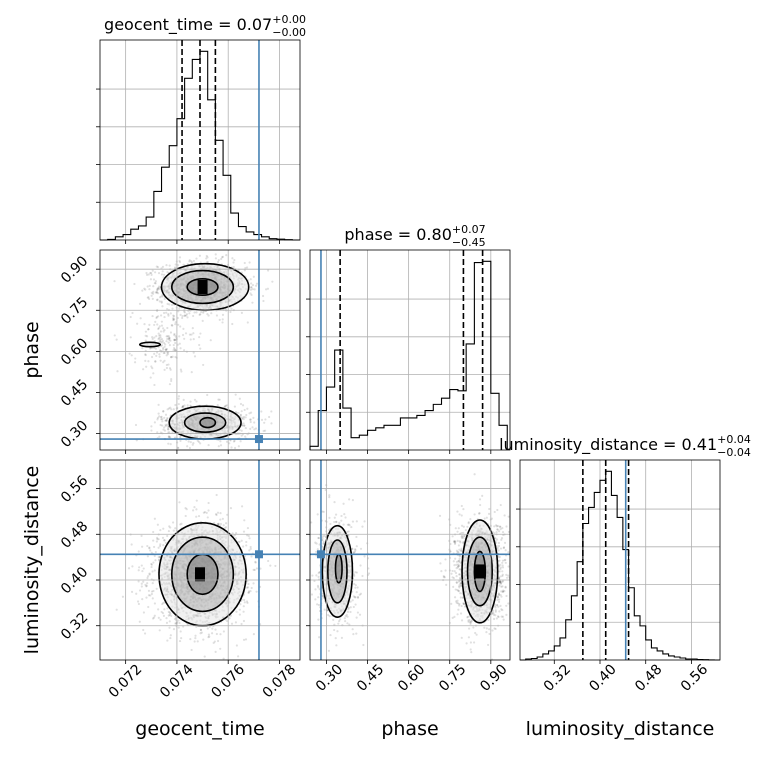  Describe the element at coordinates (258, 554) in the screenshot. I see `panel-geocent_time-vs-luminosity_distance-truth-marker` at that location.